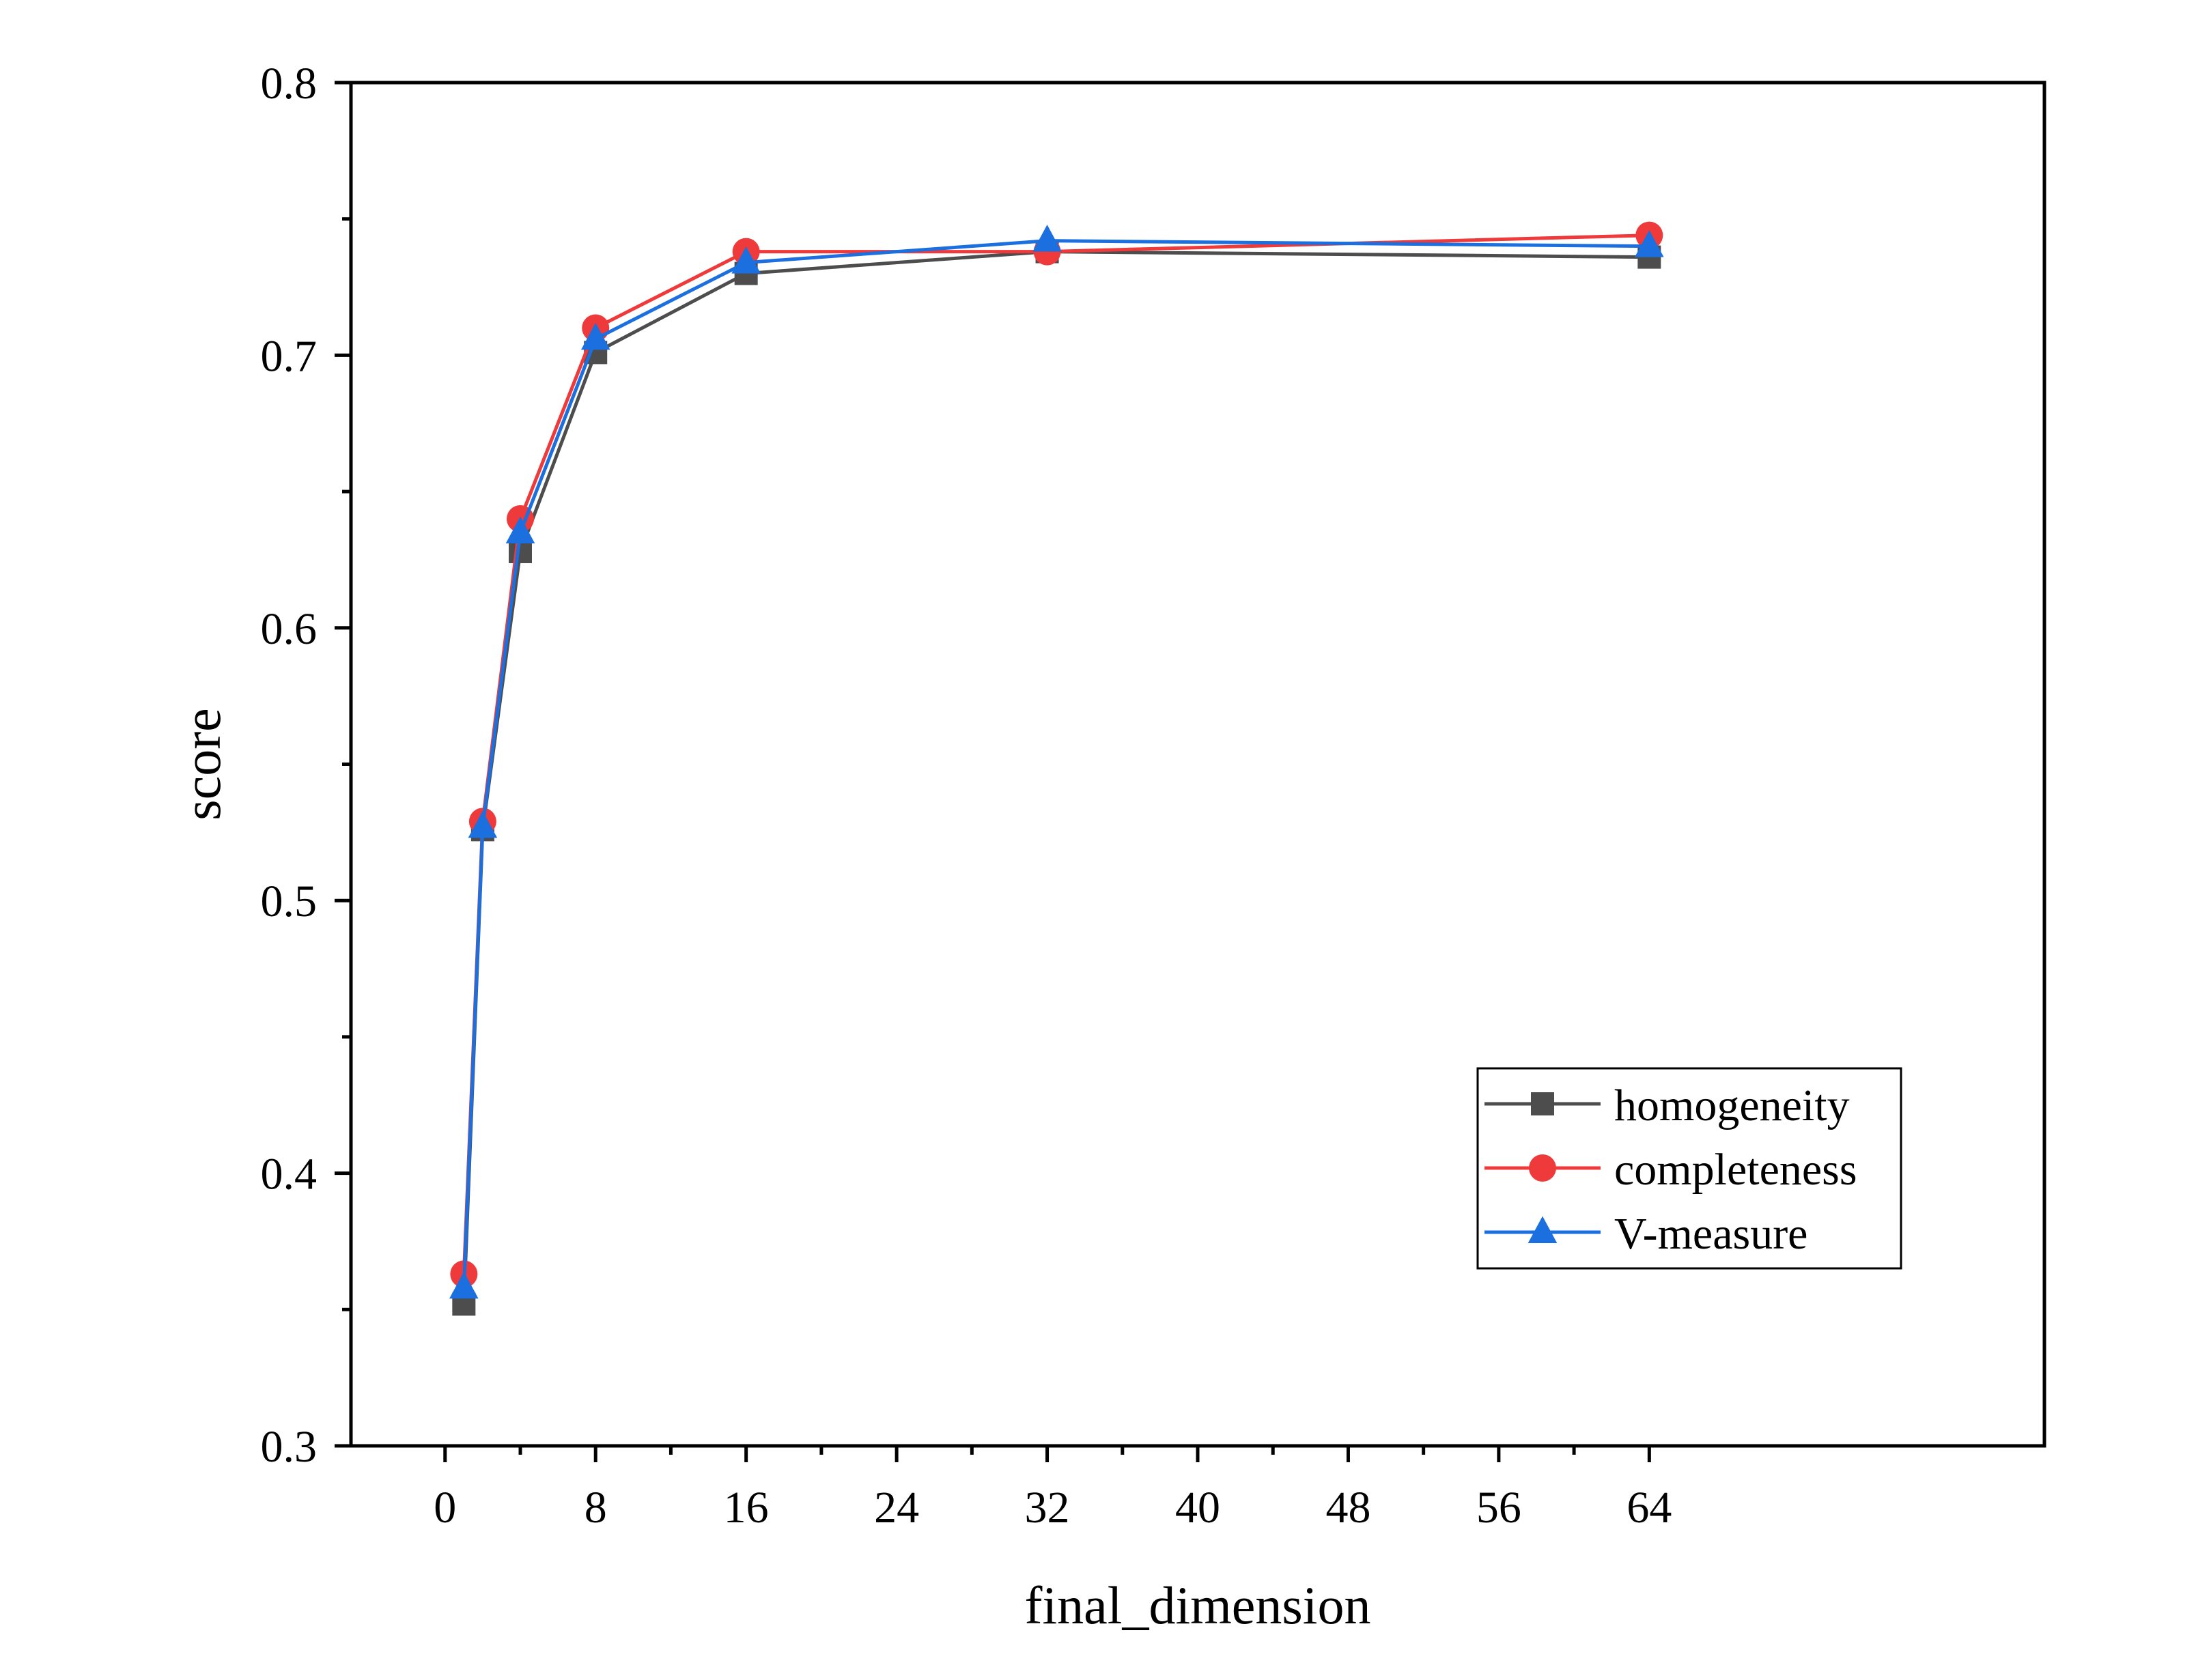 Image resolution: width=2196 pixels, height=1680 pixels. Describe the element at coordinates (1736, 1170) in the screenshot. I see `legend-label: completeness` at that location.